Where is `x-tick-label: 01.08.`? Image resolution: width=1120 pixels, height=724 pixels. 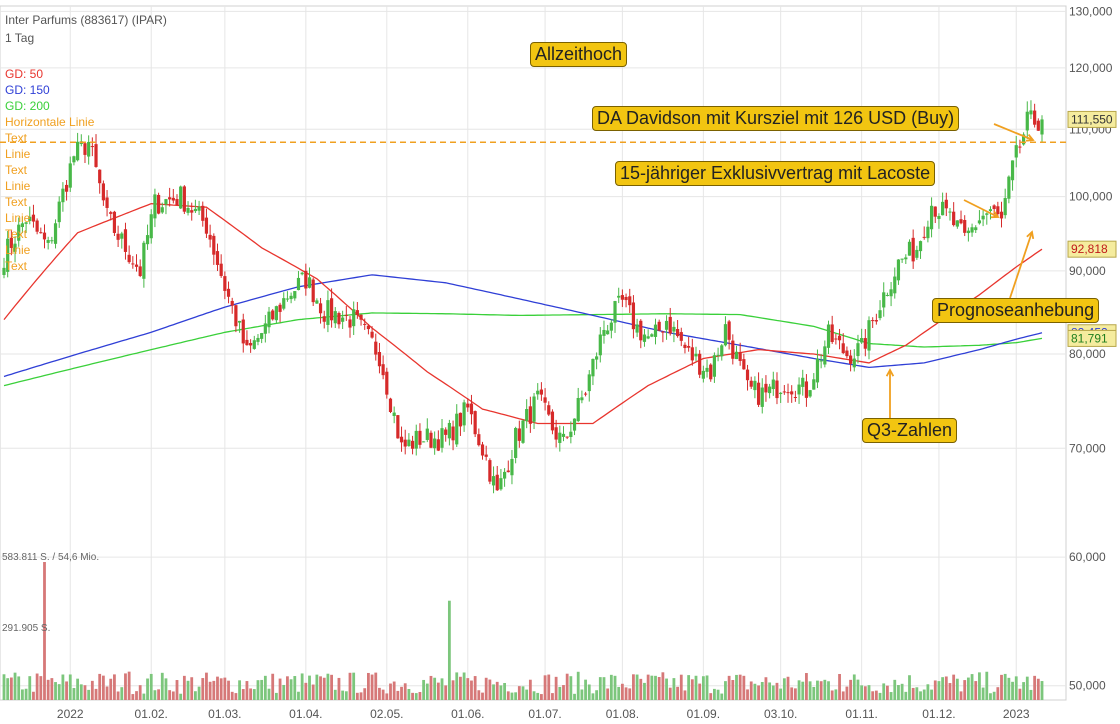
x-tick-label: 01.08. is located at coordinates (622, 714).